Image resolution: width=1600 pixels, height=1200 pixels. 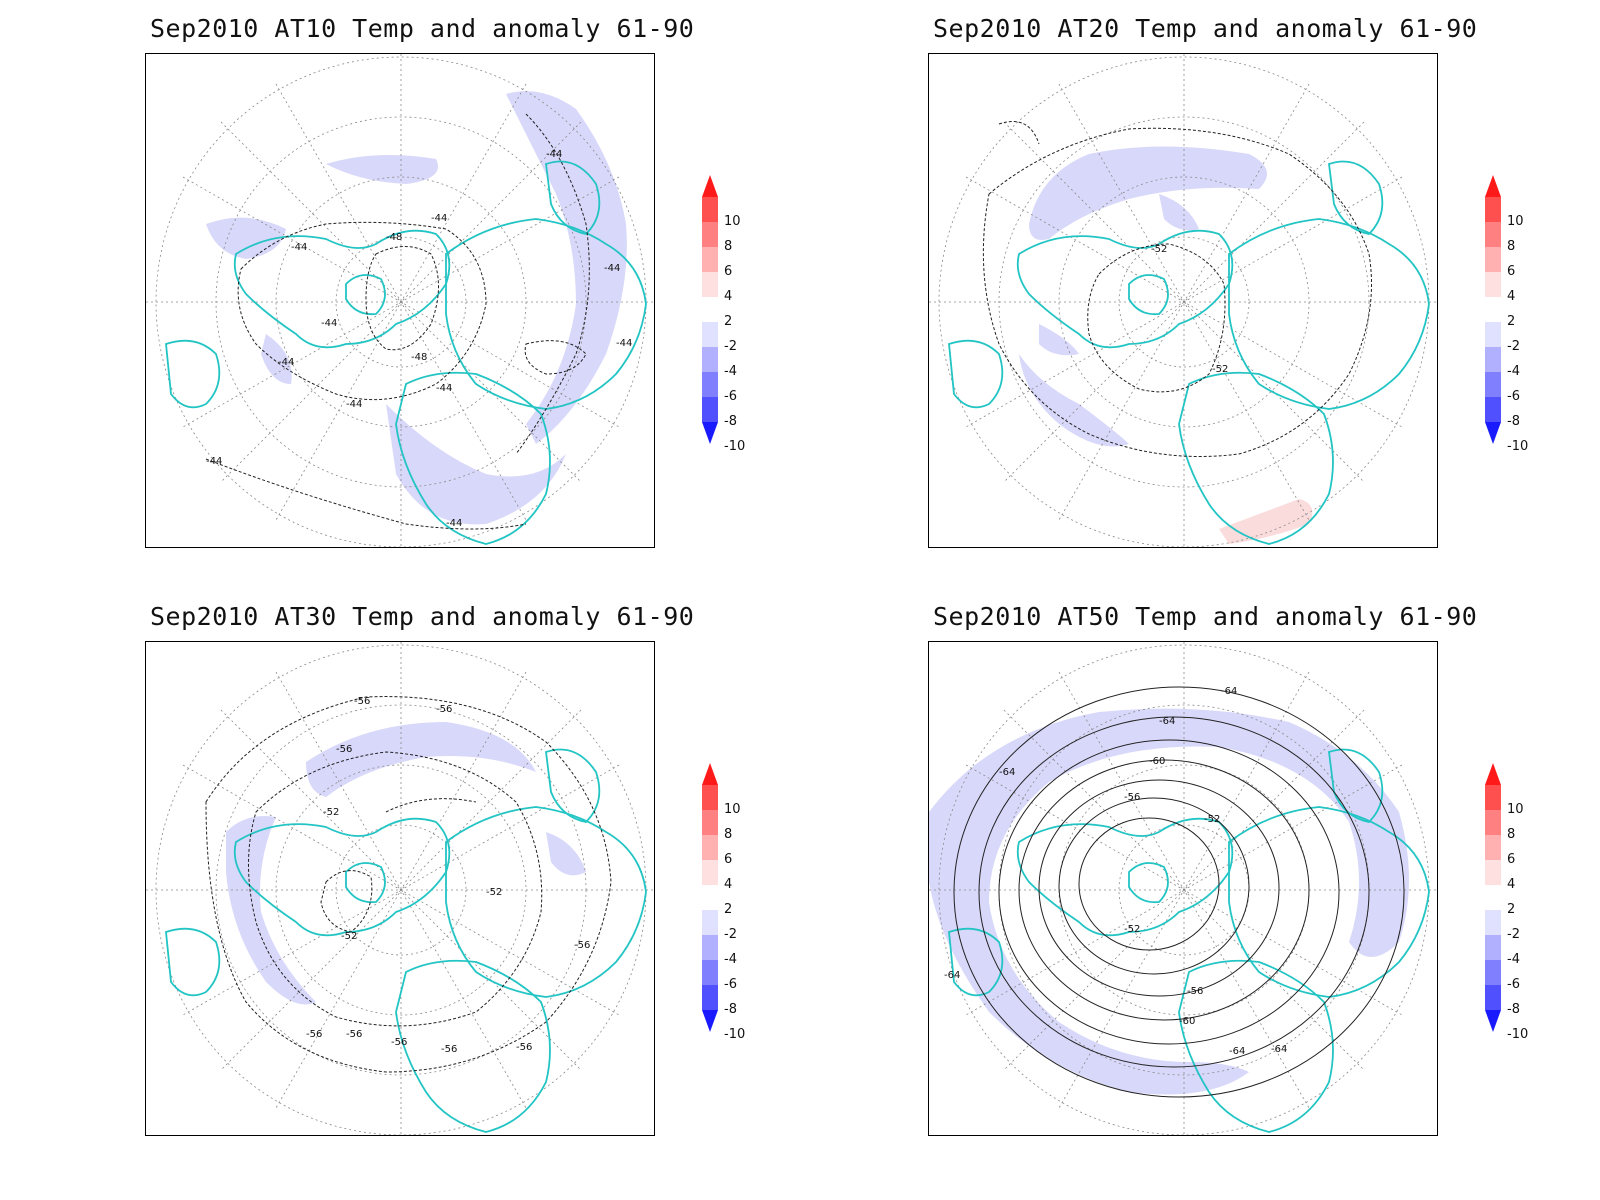 What do you see at coordinates (397, 321) in the screenshot?
I see `contours` at bounding box center [397, 321].